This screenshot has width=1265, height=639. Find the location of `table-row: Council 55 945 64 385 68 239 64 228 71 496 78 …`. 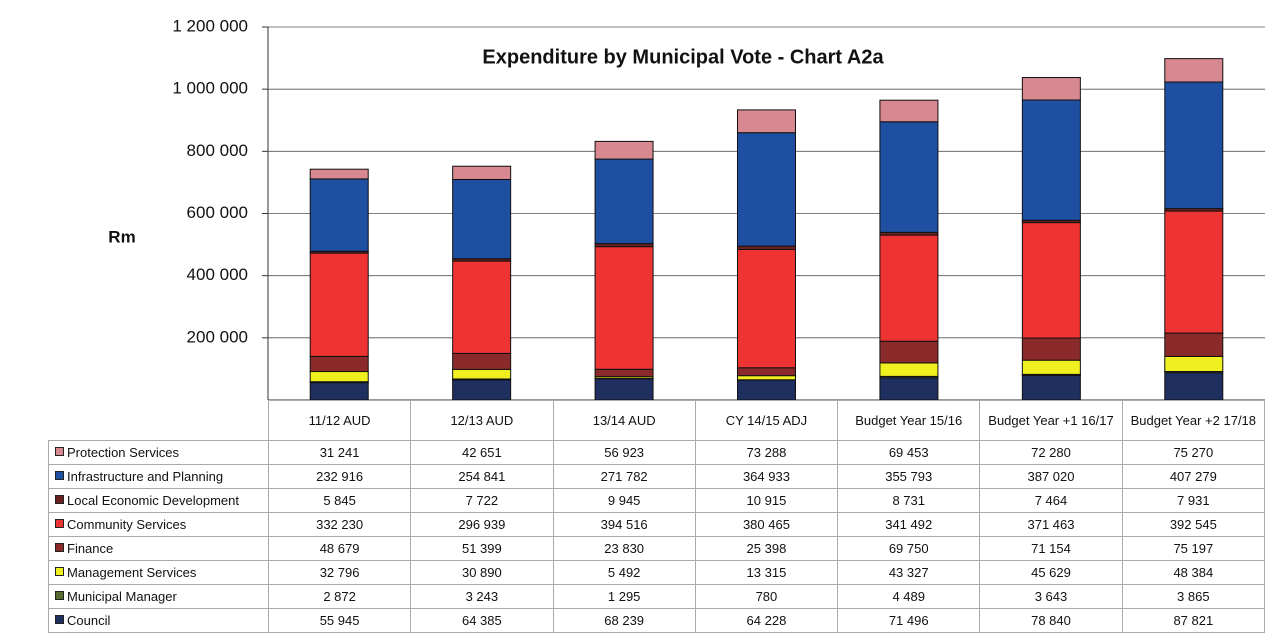

table-row: Council 55 945 64 385 68 239 64 228 71 496 78 … is located at coordinates (656, 620).